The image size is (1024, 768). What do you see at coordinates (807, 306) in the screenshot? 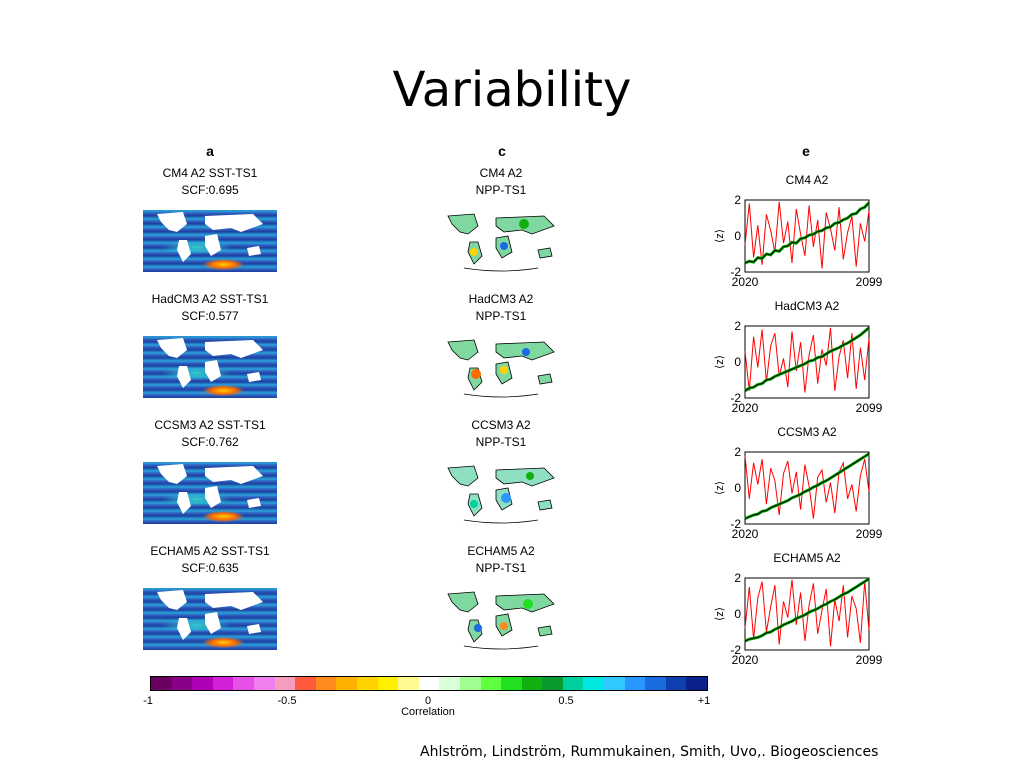
I see `panel-title: HadCM3 A2` at bounding box center [807, 306].